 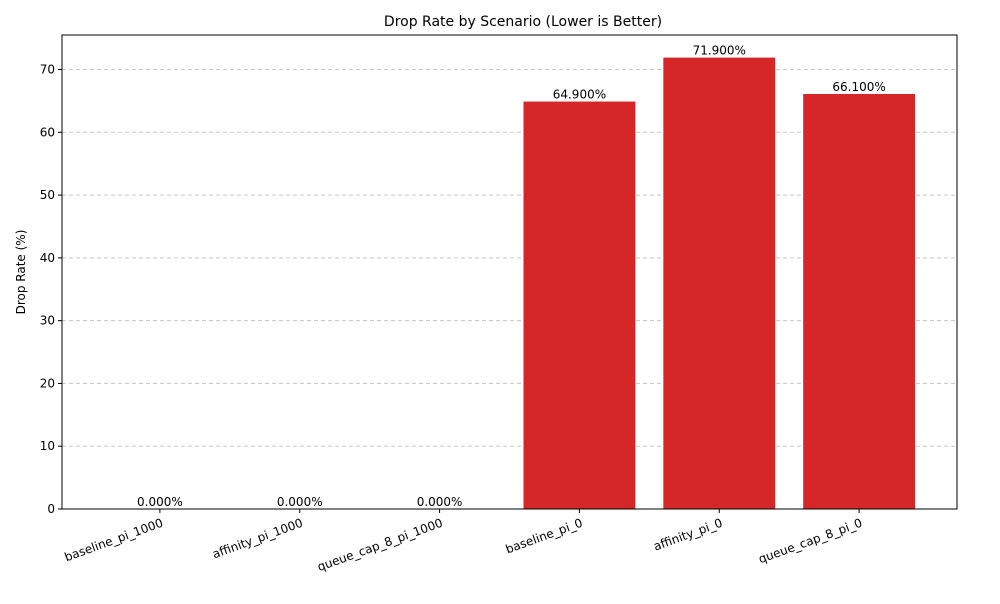 What do you see at coordinates (47, 321) in the screenshot?
I see `y-tick-label: 30` at bounding box center [47, 321].